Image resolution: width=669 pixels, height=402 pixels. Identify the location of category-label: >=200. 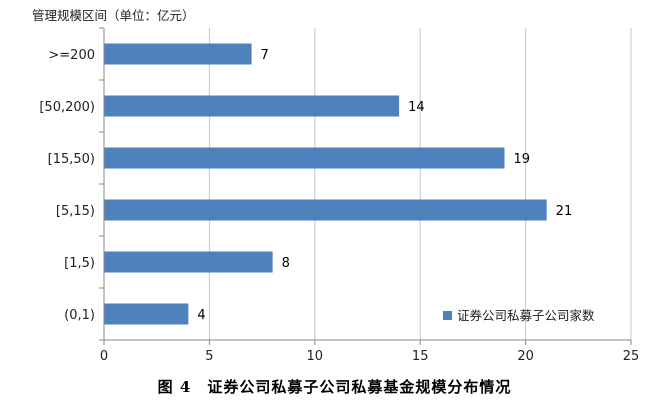
(71, 55).